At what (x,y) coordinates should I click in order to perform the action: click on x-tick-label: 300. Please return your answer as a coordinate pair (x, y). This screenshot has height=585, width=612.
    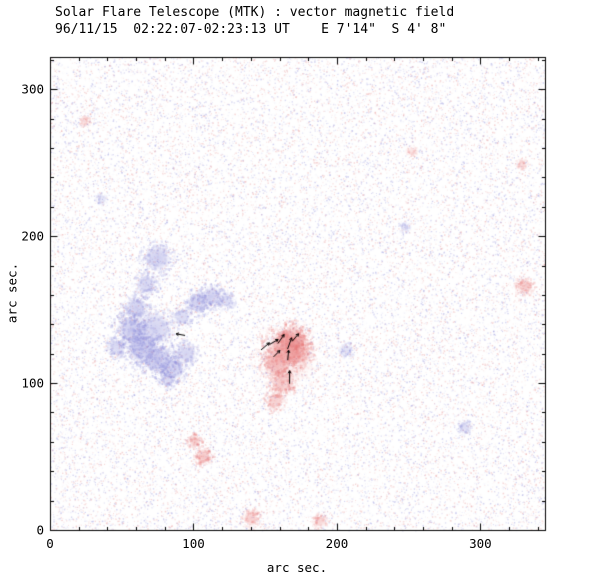
    Looking at the image, I should click on (480, 543).